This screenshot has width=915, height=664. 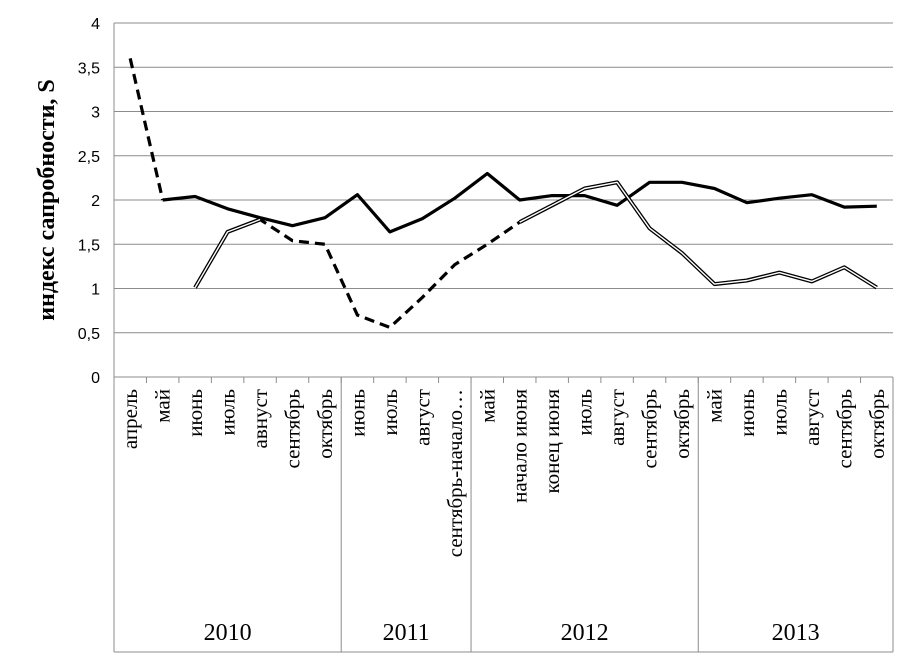 What do you see at coordinates (89, 68) in the screenshot?
I see `y-tick-label: 3,5` at bounding box center [89, 68].